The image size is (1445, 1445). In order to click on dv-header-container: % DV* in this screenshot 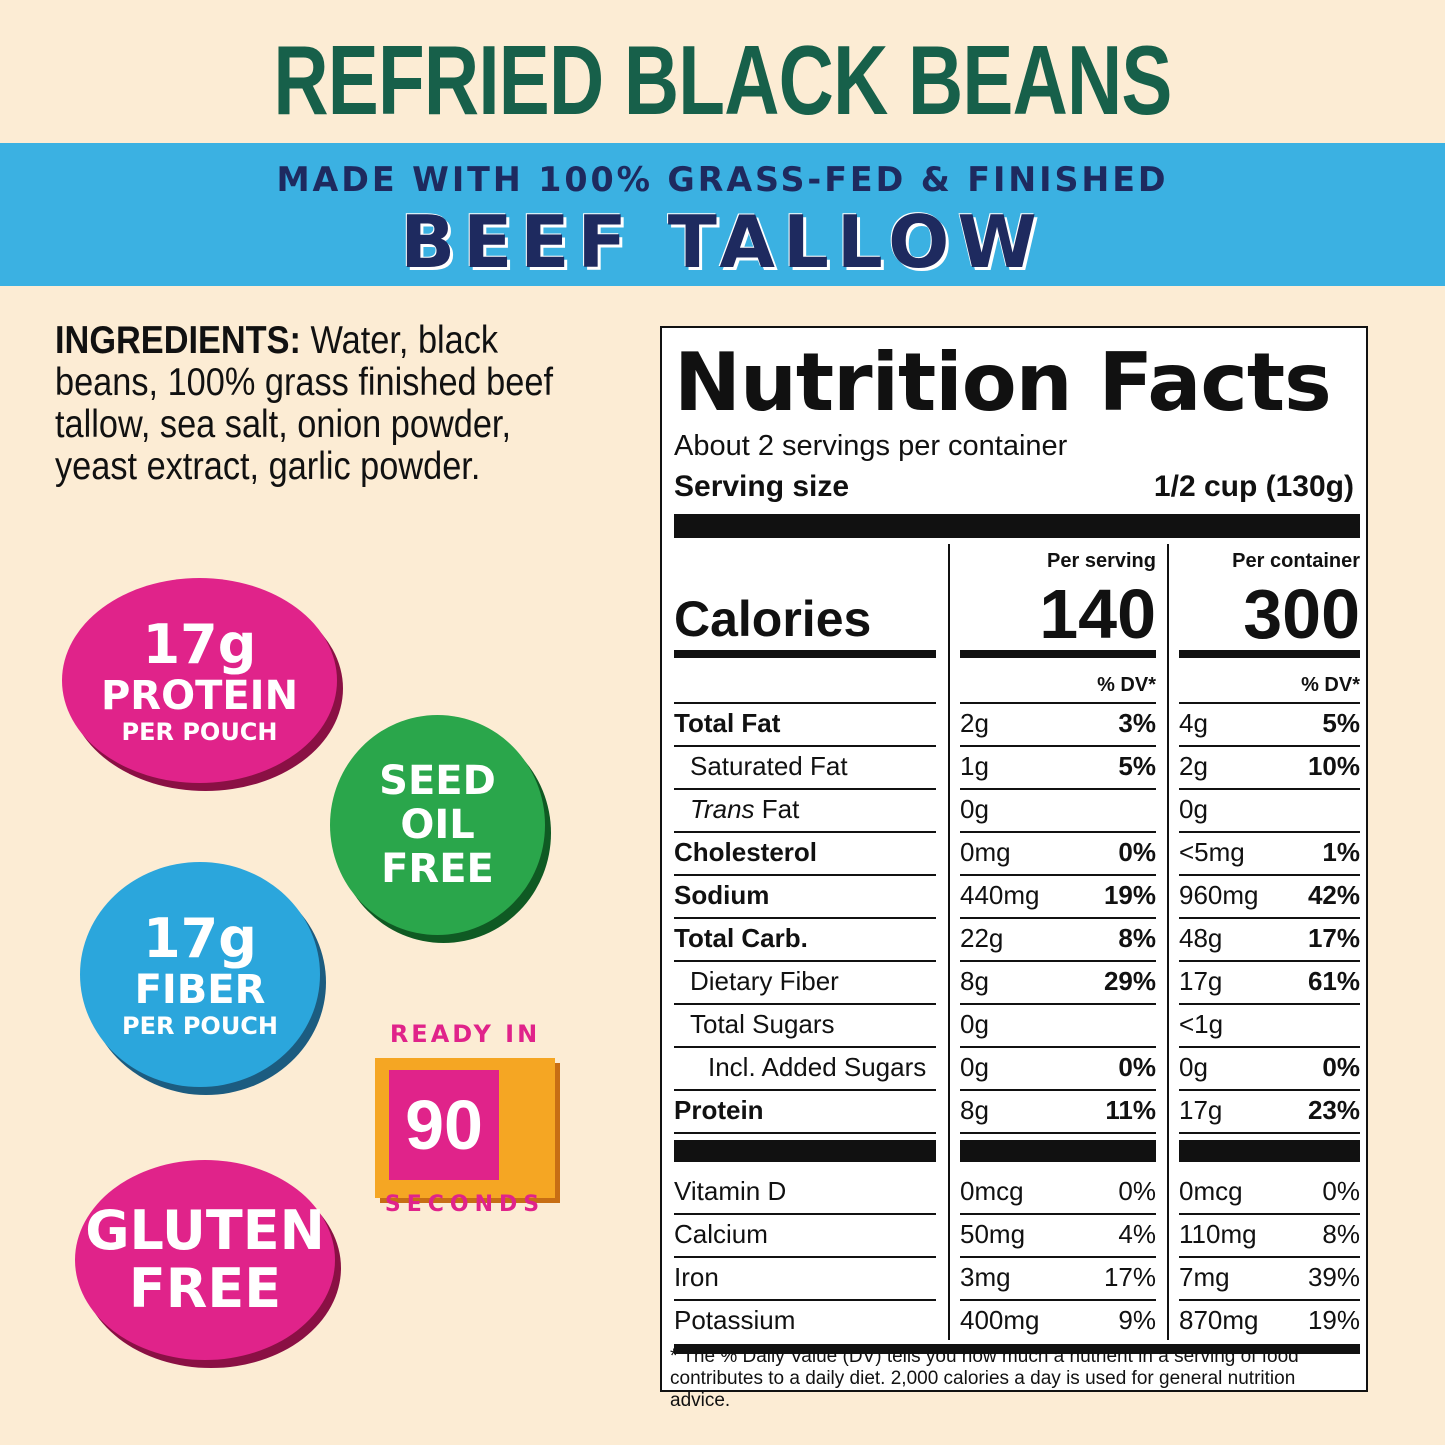, I will do `click(1330, 685)`.